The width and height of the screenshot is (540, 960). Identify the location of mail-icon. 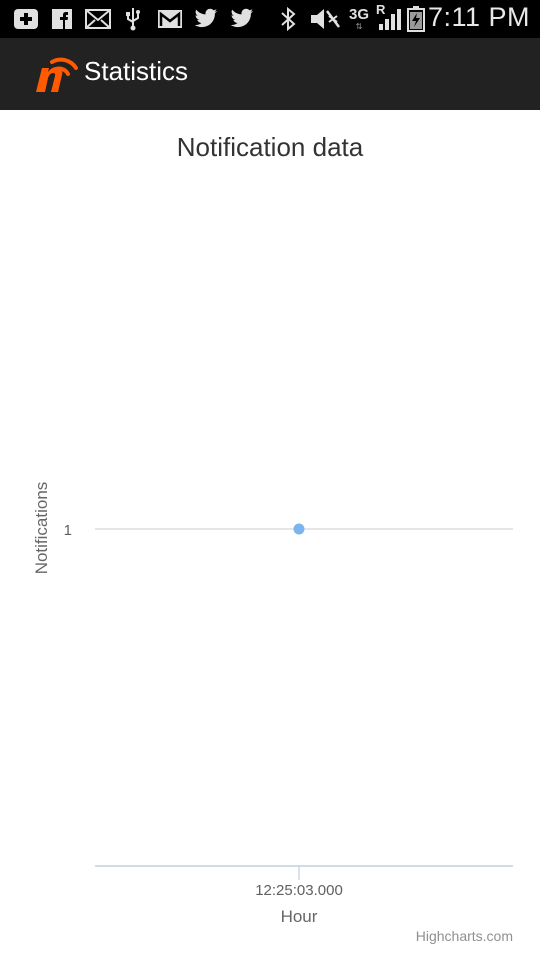
(98, 19).